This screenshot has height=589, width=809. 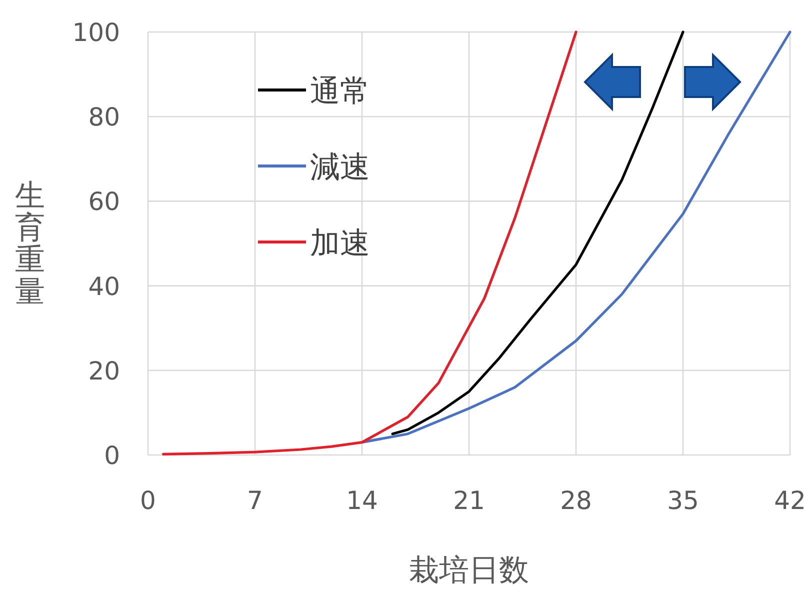 What do you see at coordinates (340, 167) in the screenshot?
I see `legend-label: 減速` at bounding box center [340, 167].